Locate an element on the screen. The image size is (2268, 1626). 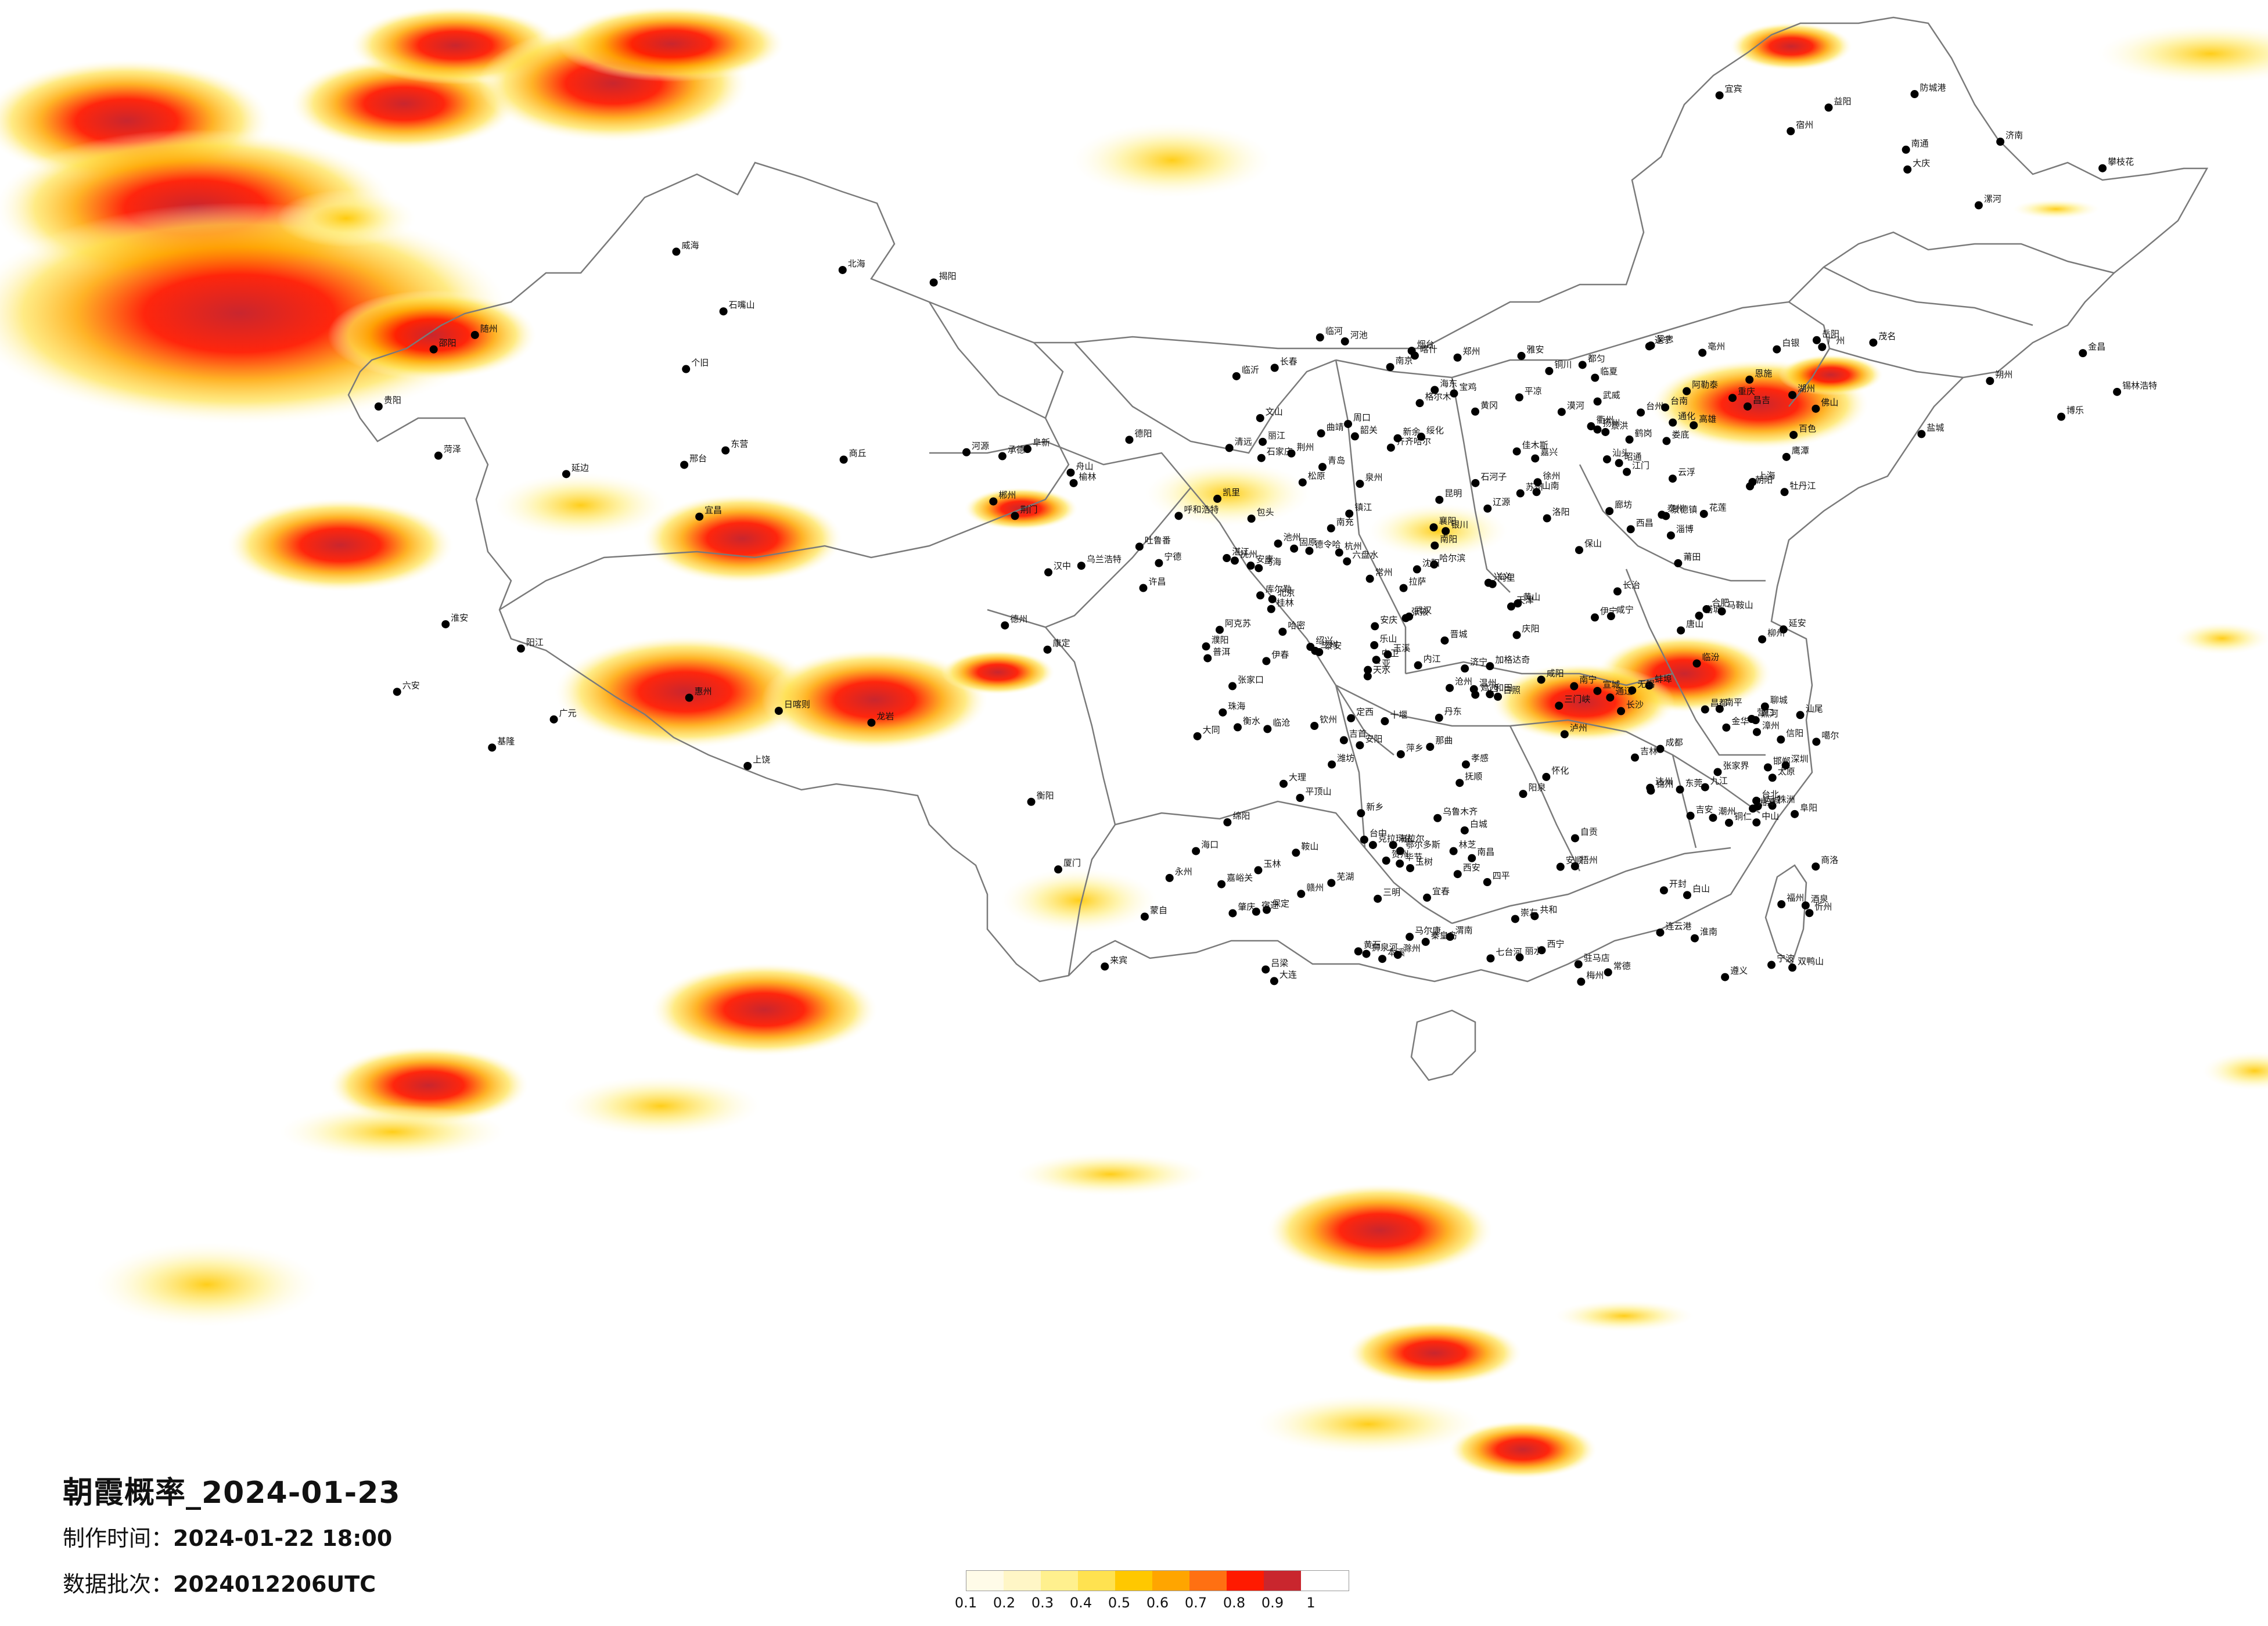
city-marker: 孝感 is located at coordinates (1475, 761).